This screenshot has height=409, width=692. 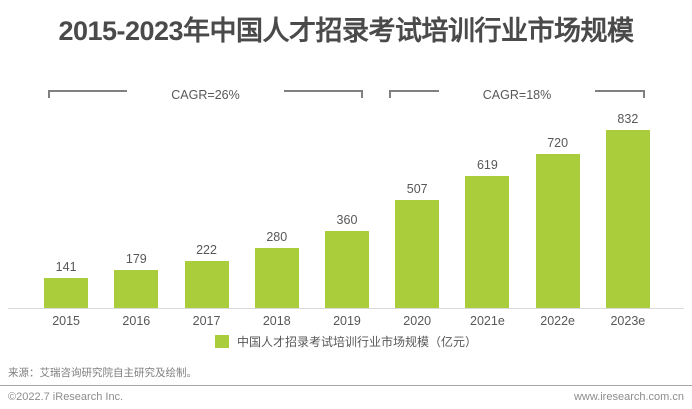 I want to click on legend-color-swatch, so click(x=221, y=341).